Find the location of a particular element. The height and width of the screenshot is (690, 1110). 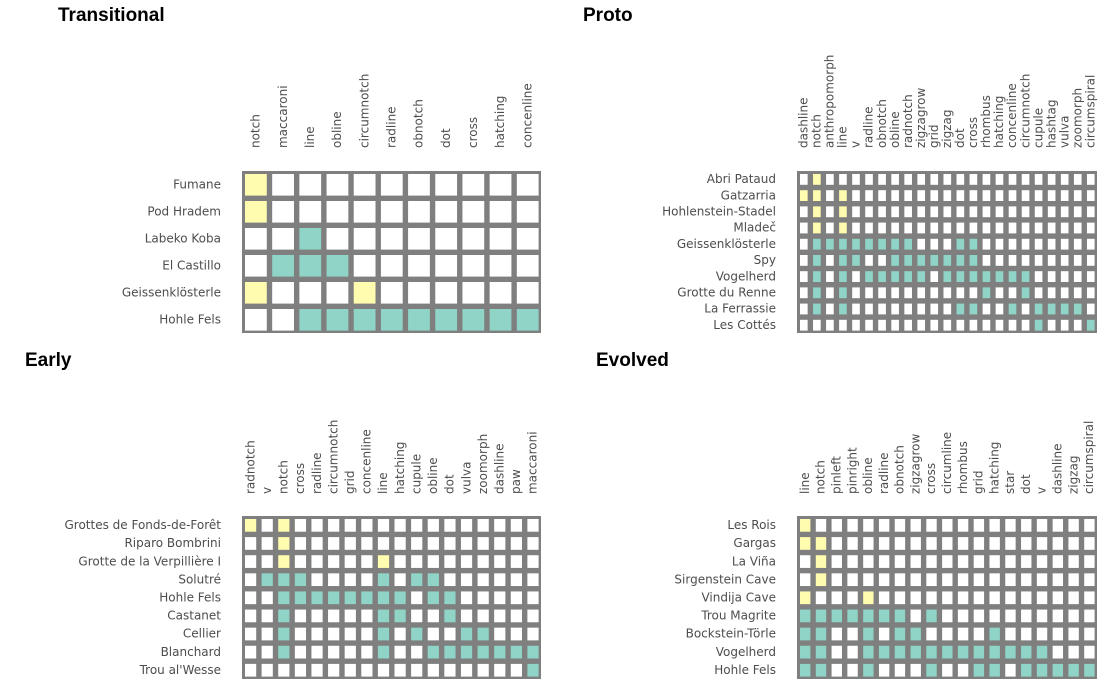

column-label: star is located at coordinates (1010, 482).